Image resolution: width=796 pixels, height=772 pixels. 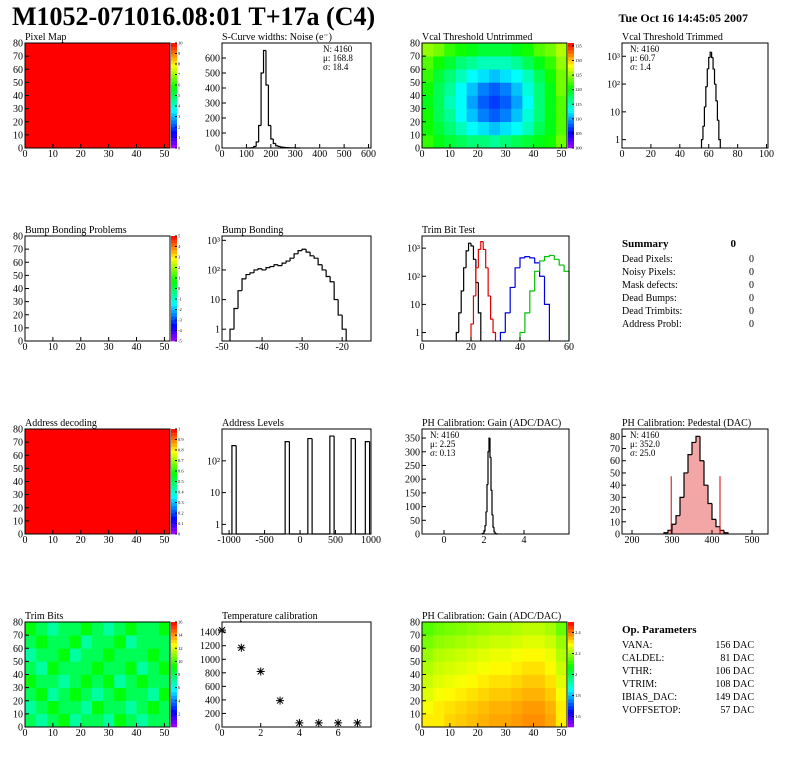 I want to click on color-bar-label: 1, so click(x=179, y=278).